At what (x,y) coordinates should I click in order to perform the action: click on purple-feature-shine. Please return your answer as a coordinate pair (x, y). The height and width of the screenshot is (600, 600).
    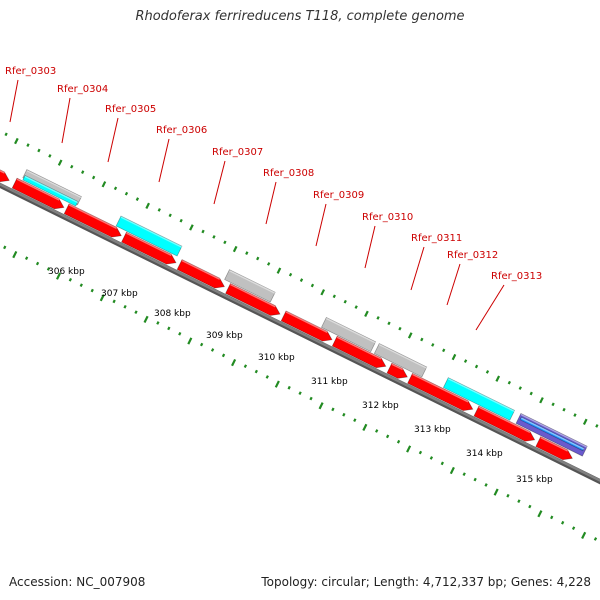
    Looking at the image, I should click on (554, 430).